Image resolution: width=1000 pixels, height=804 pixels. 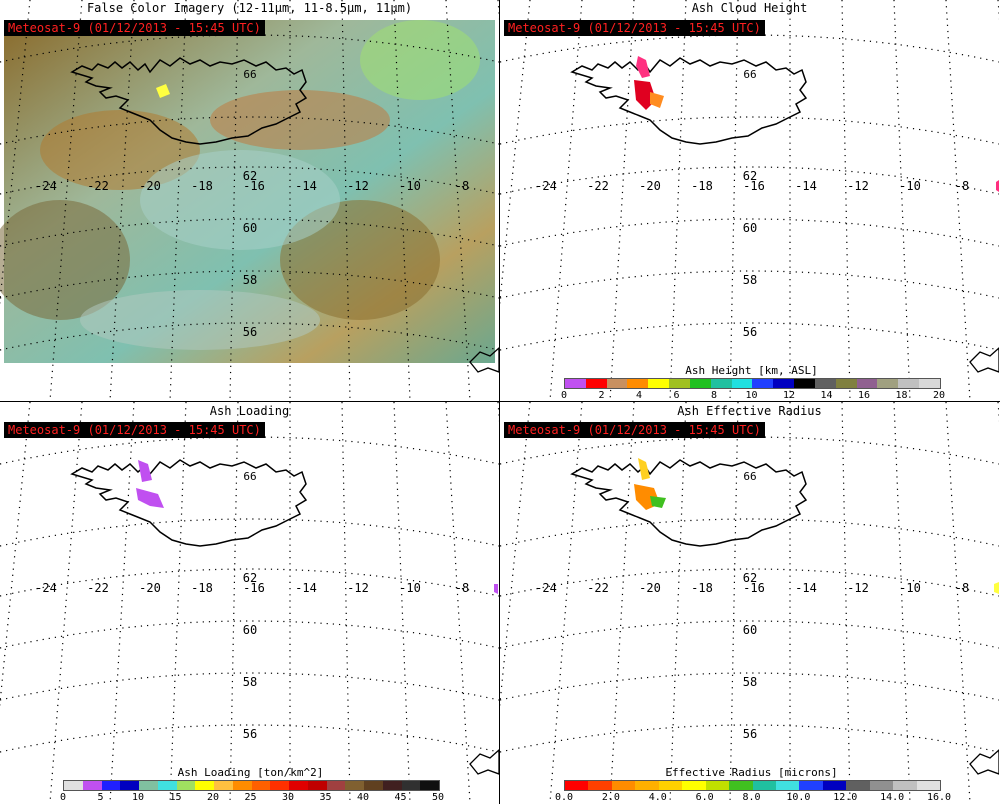 I want to click on effective-radius-colorbar, so click(x=752, y=785).